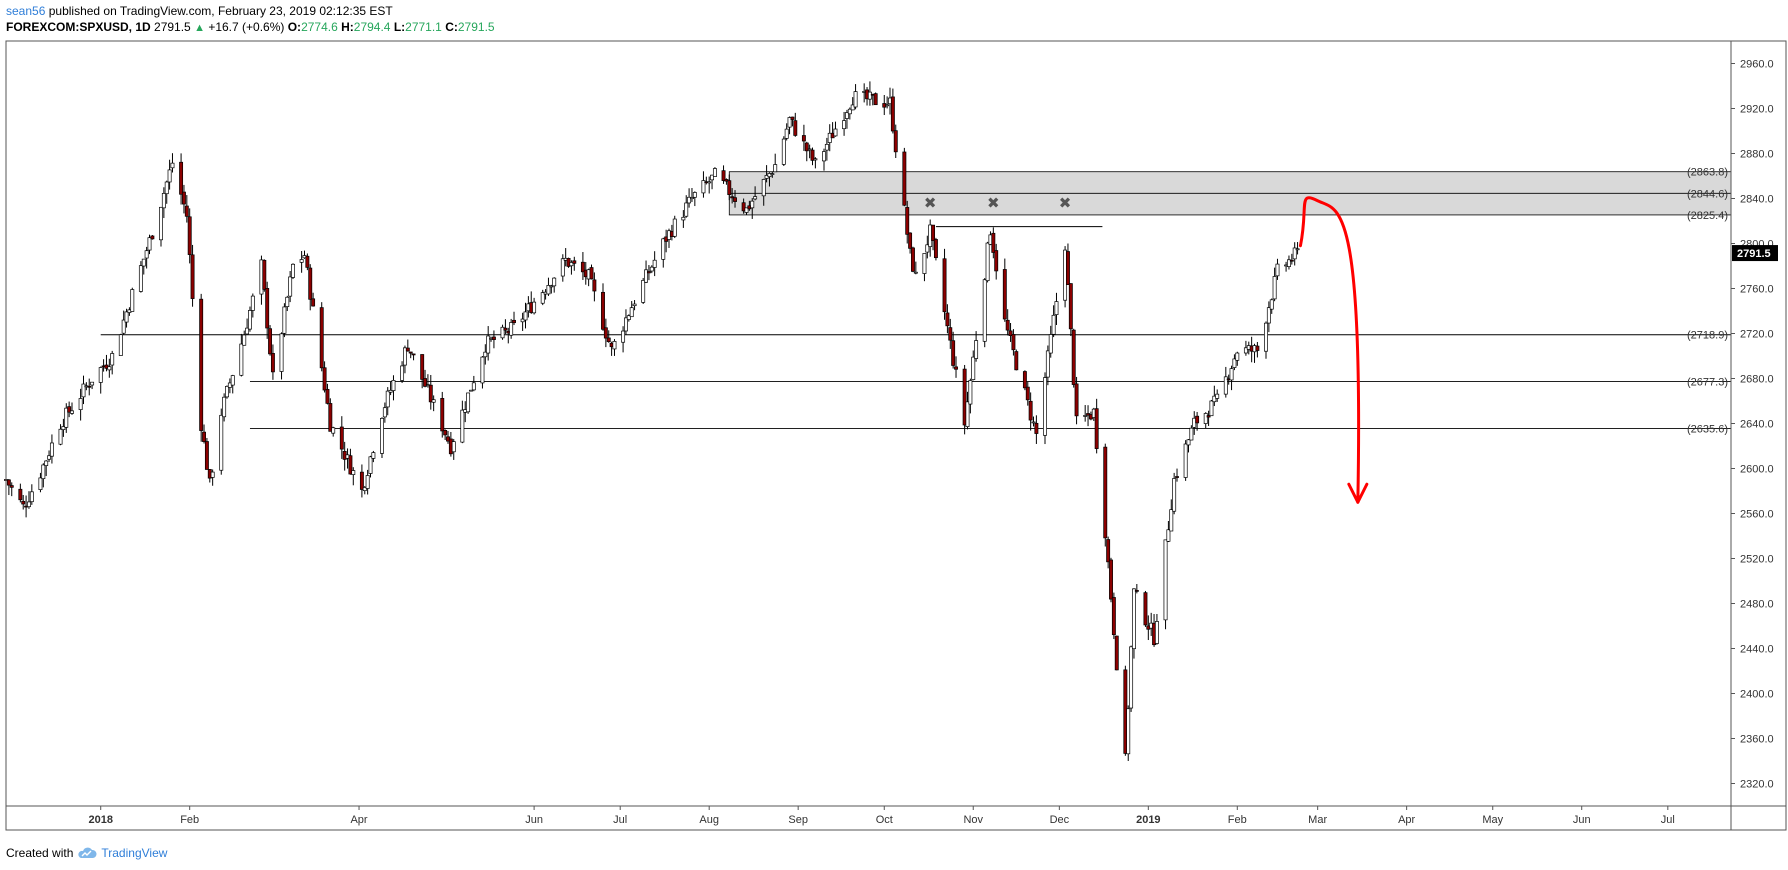 Image resolution: width=1788 pixels, height=870 pixels. Describe the element at coordinates (1707, 336) in the screenshot. I see `support-label: (2718.9)` at that location.